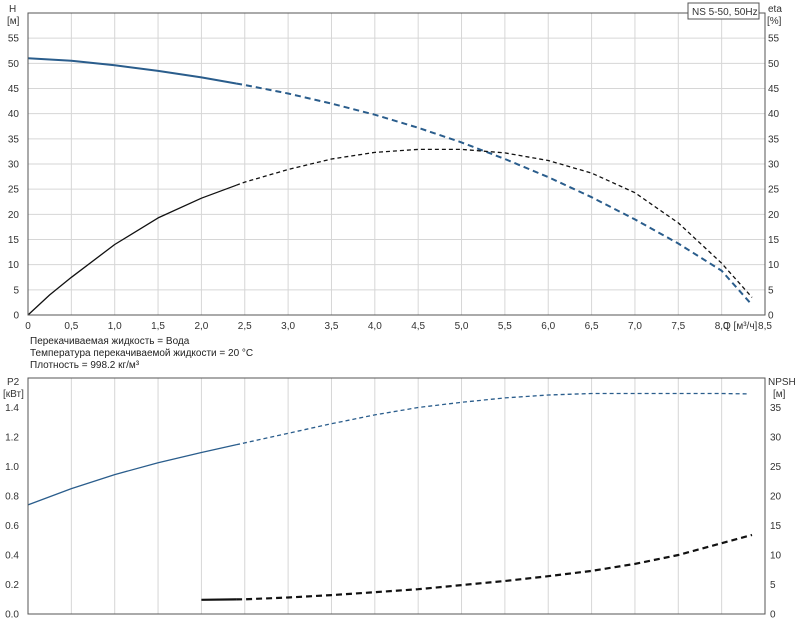 The width and height of the screenshot is (796, 620). I want to click on bottom-left-tick-label: 0.6, so click(12, 526).